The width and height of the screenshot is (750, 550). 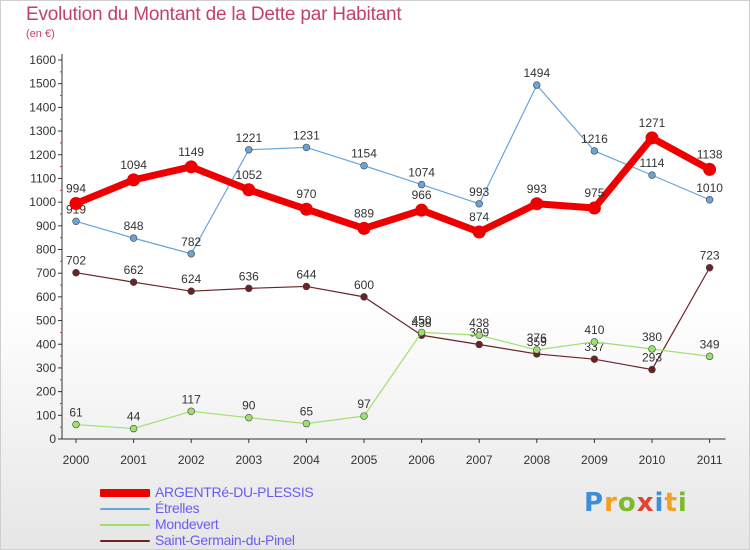 What do you see at coordinates (422, 195) in the screenshot?
I see `data-label: 966` at bounding box center [422, 195].